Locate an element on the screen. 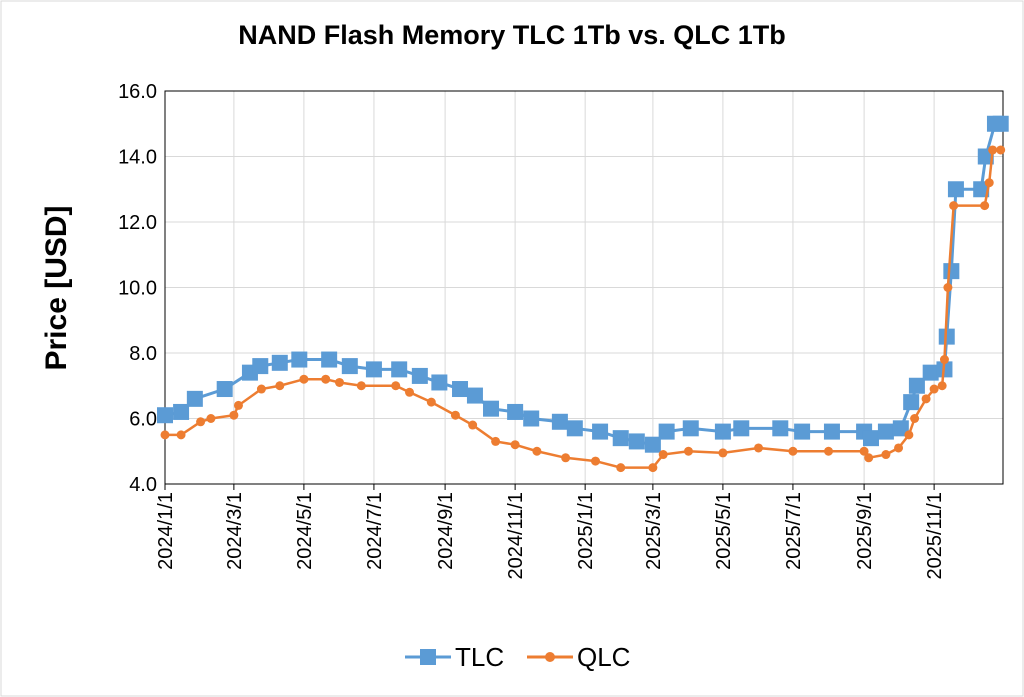 The image size is (1024, 697). y-tick-label: 10.0 is located at coordinates (137, 289).